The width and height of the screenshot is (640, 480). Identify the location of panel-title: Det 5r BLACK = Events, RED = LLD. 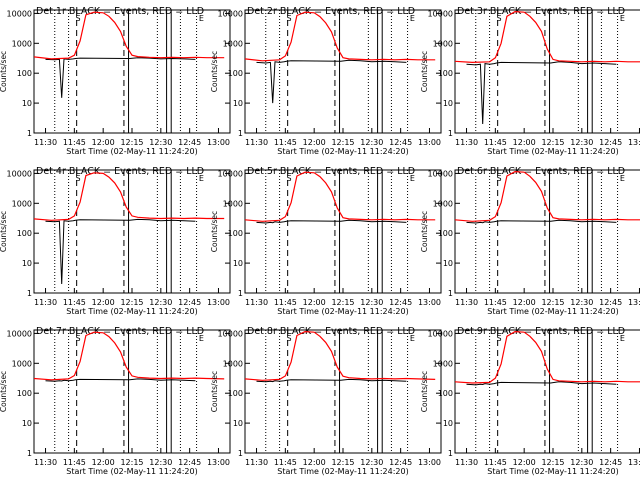
(331, 171).